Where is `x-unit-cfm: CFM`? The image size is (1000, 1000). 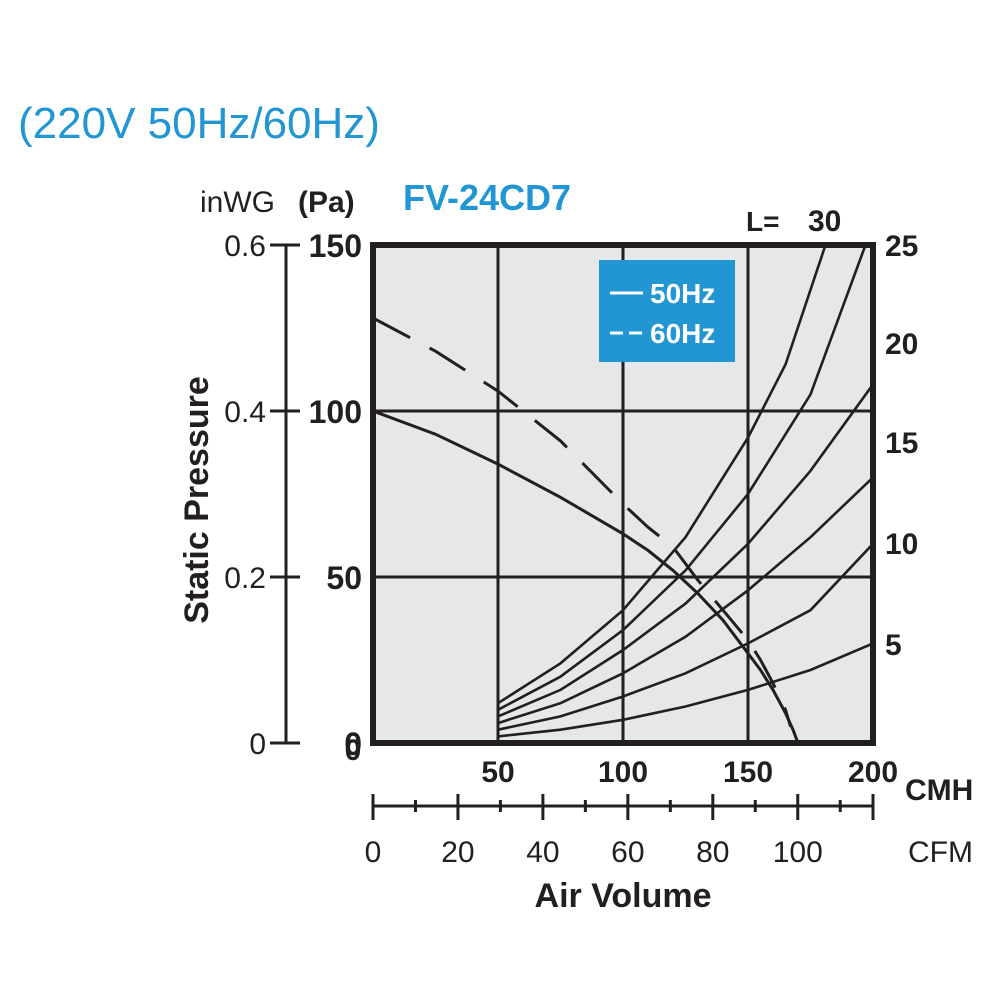
x-unit-cfm: CFM is located at coordinates (940, 852).